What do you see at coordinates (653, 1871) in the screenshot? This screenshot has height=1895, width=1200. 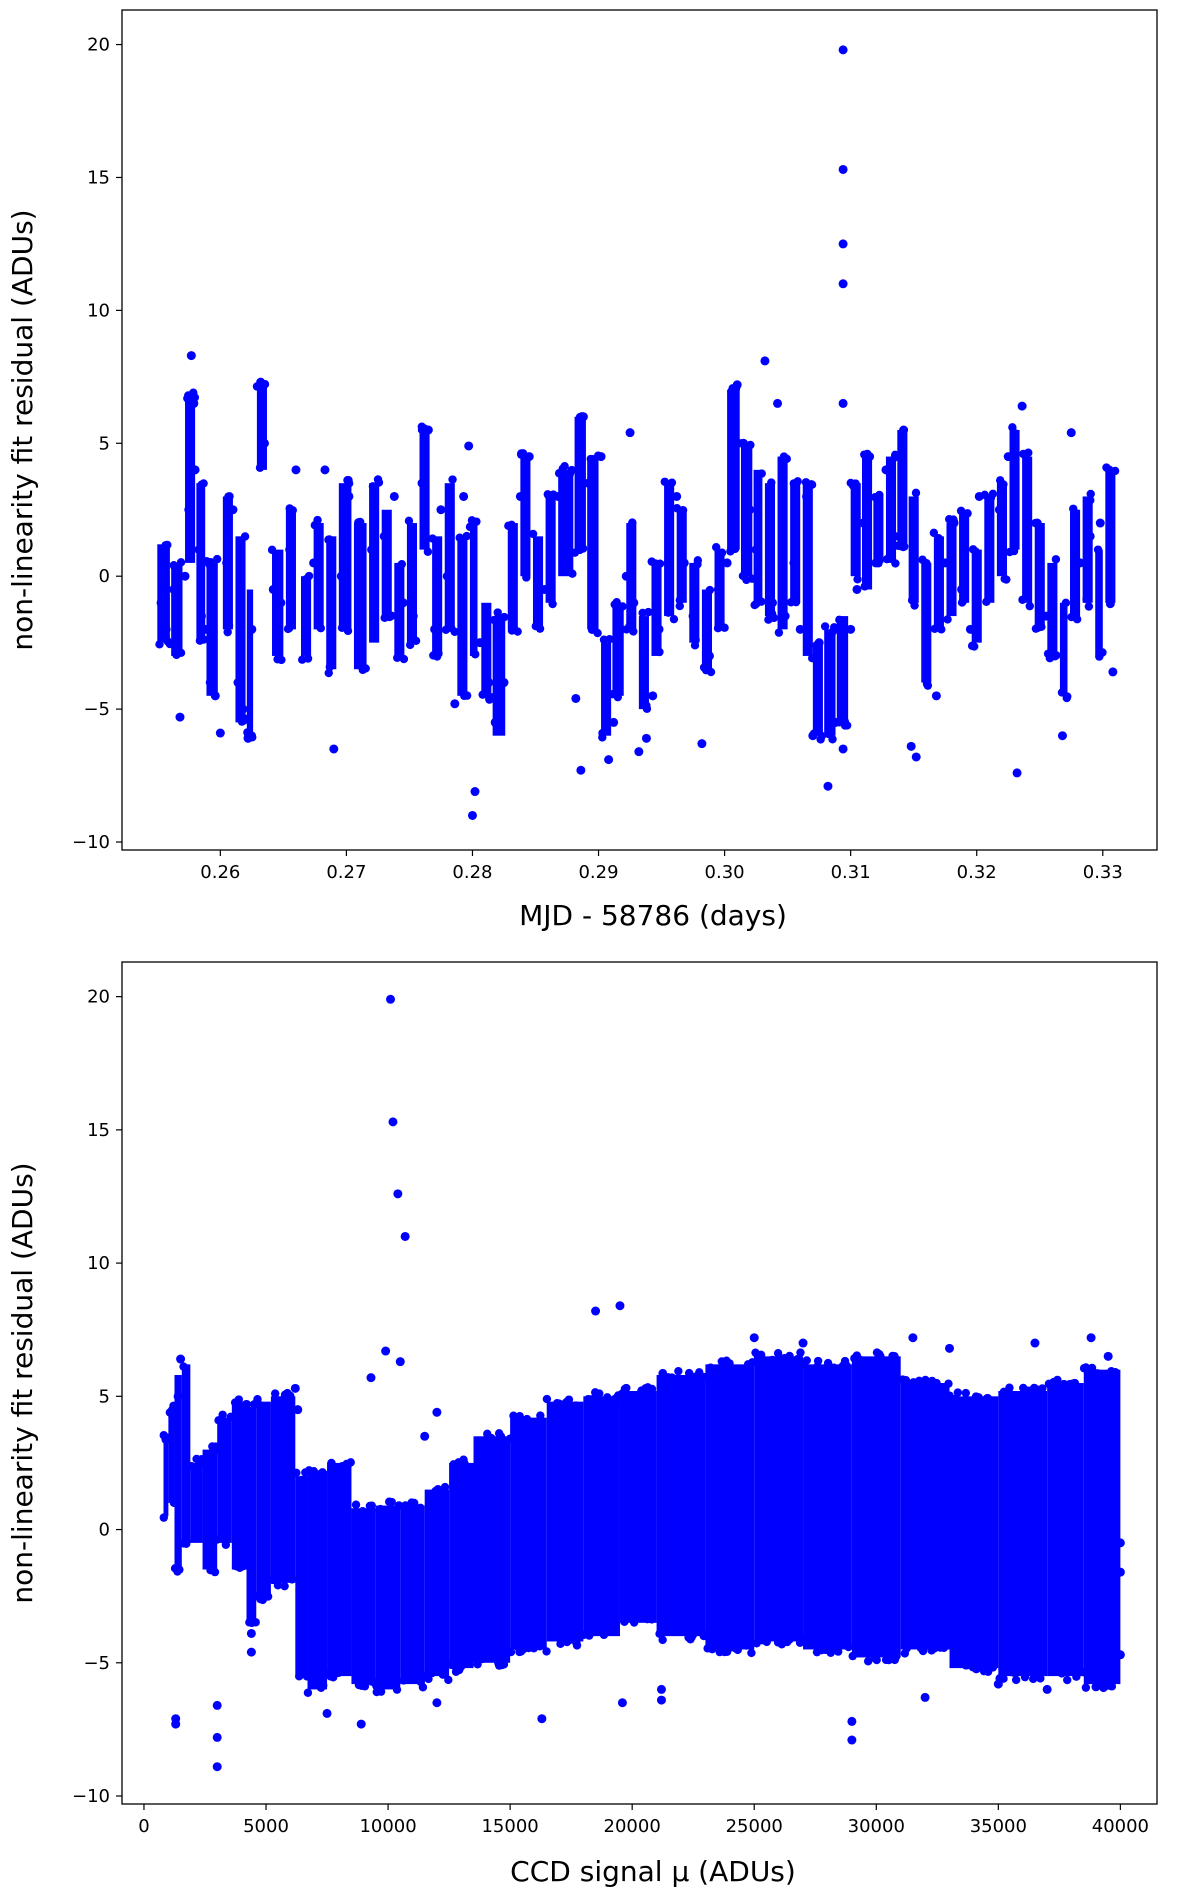 I see `bottom-x-axis-label: CCD signal μ (ADUs)` at bounding box center [653, 1871].